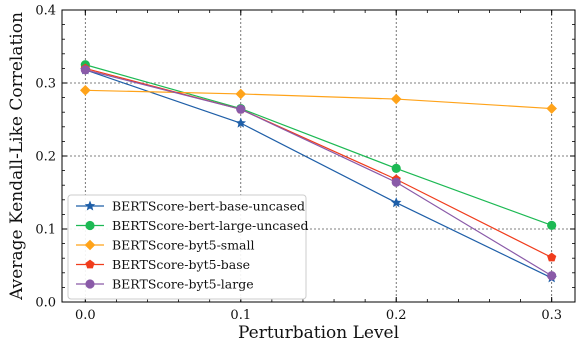 The width and height of the screenshot is (578, 342). What do you see at coordinates (45, 303) in the screenshot?
I see `y-tick-label: 0.0` at bounding box center [45, 303].